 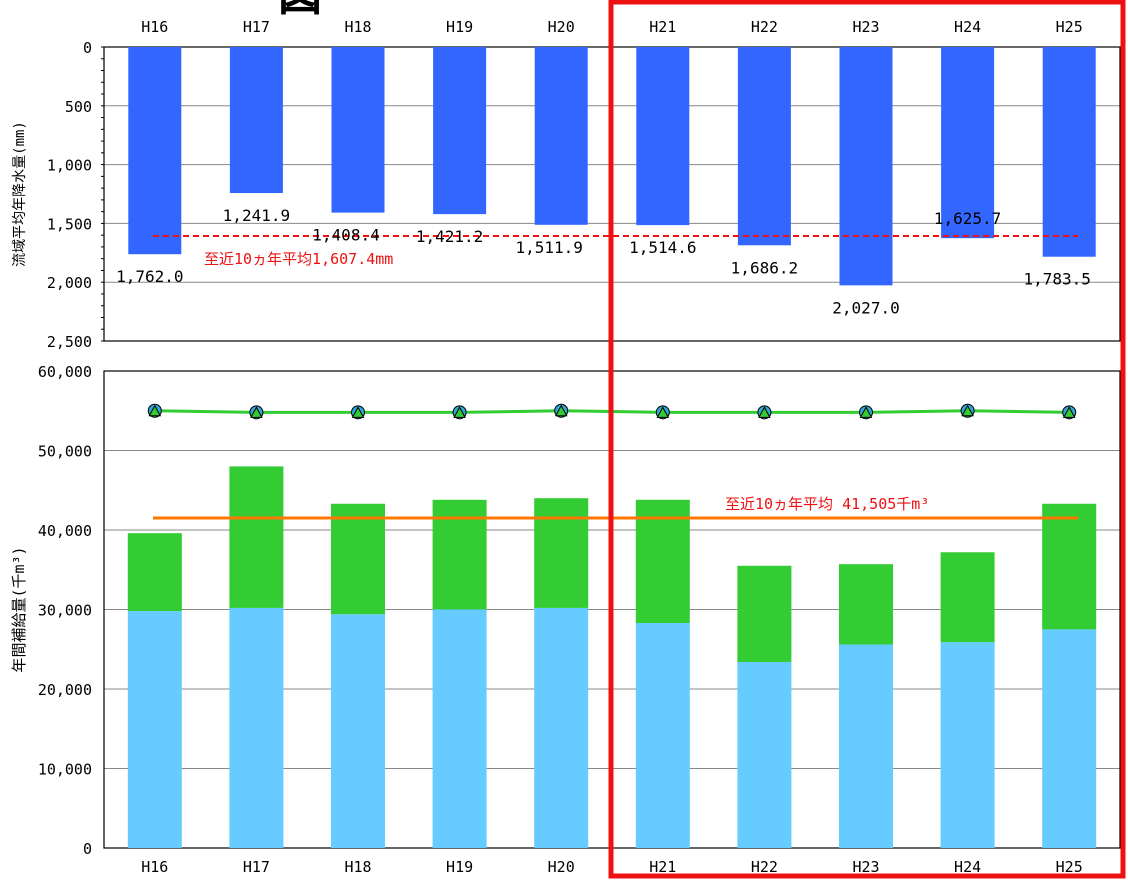 What do you see at coordinates (87, 48) in the screenshot?
I see `rain-ytick-label: 0` at bounding box center [87, 48].